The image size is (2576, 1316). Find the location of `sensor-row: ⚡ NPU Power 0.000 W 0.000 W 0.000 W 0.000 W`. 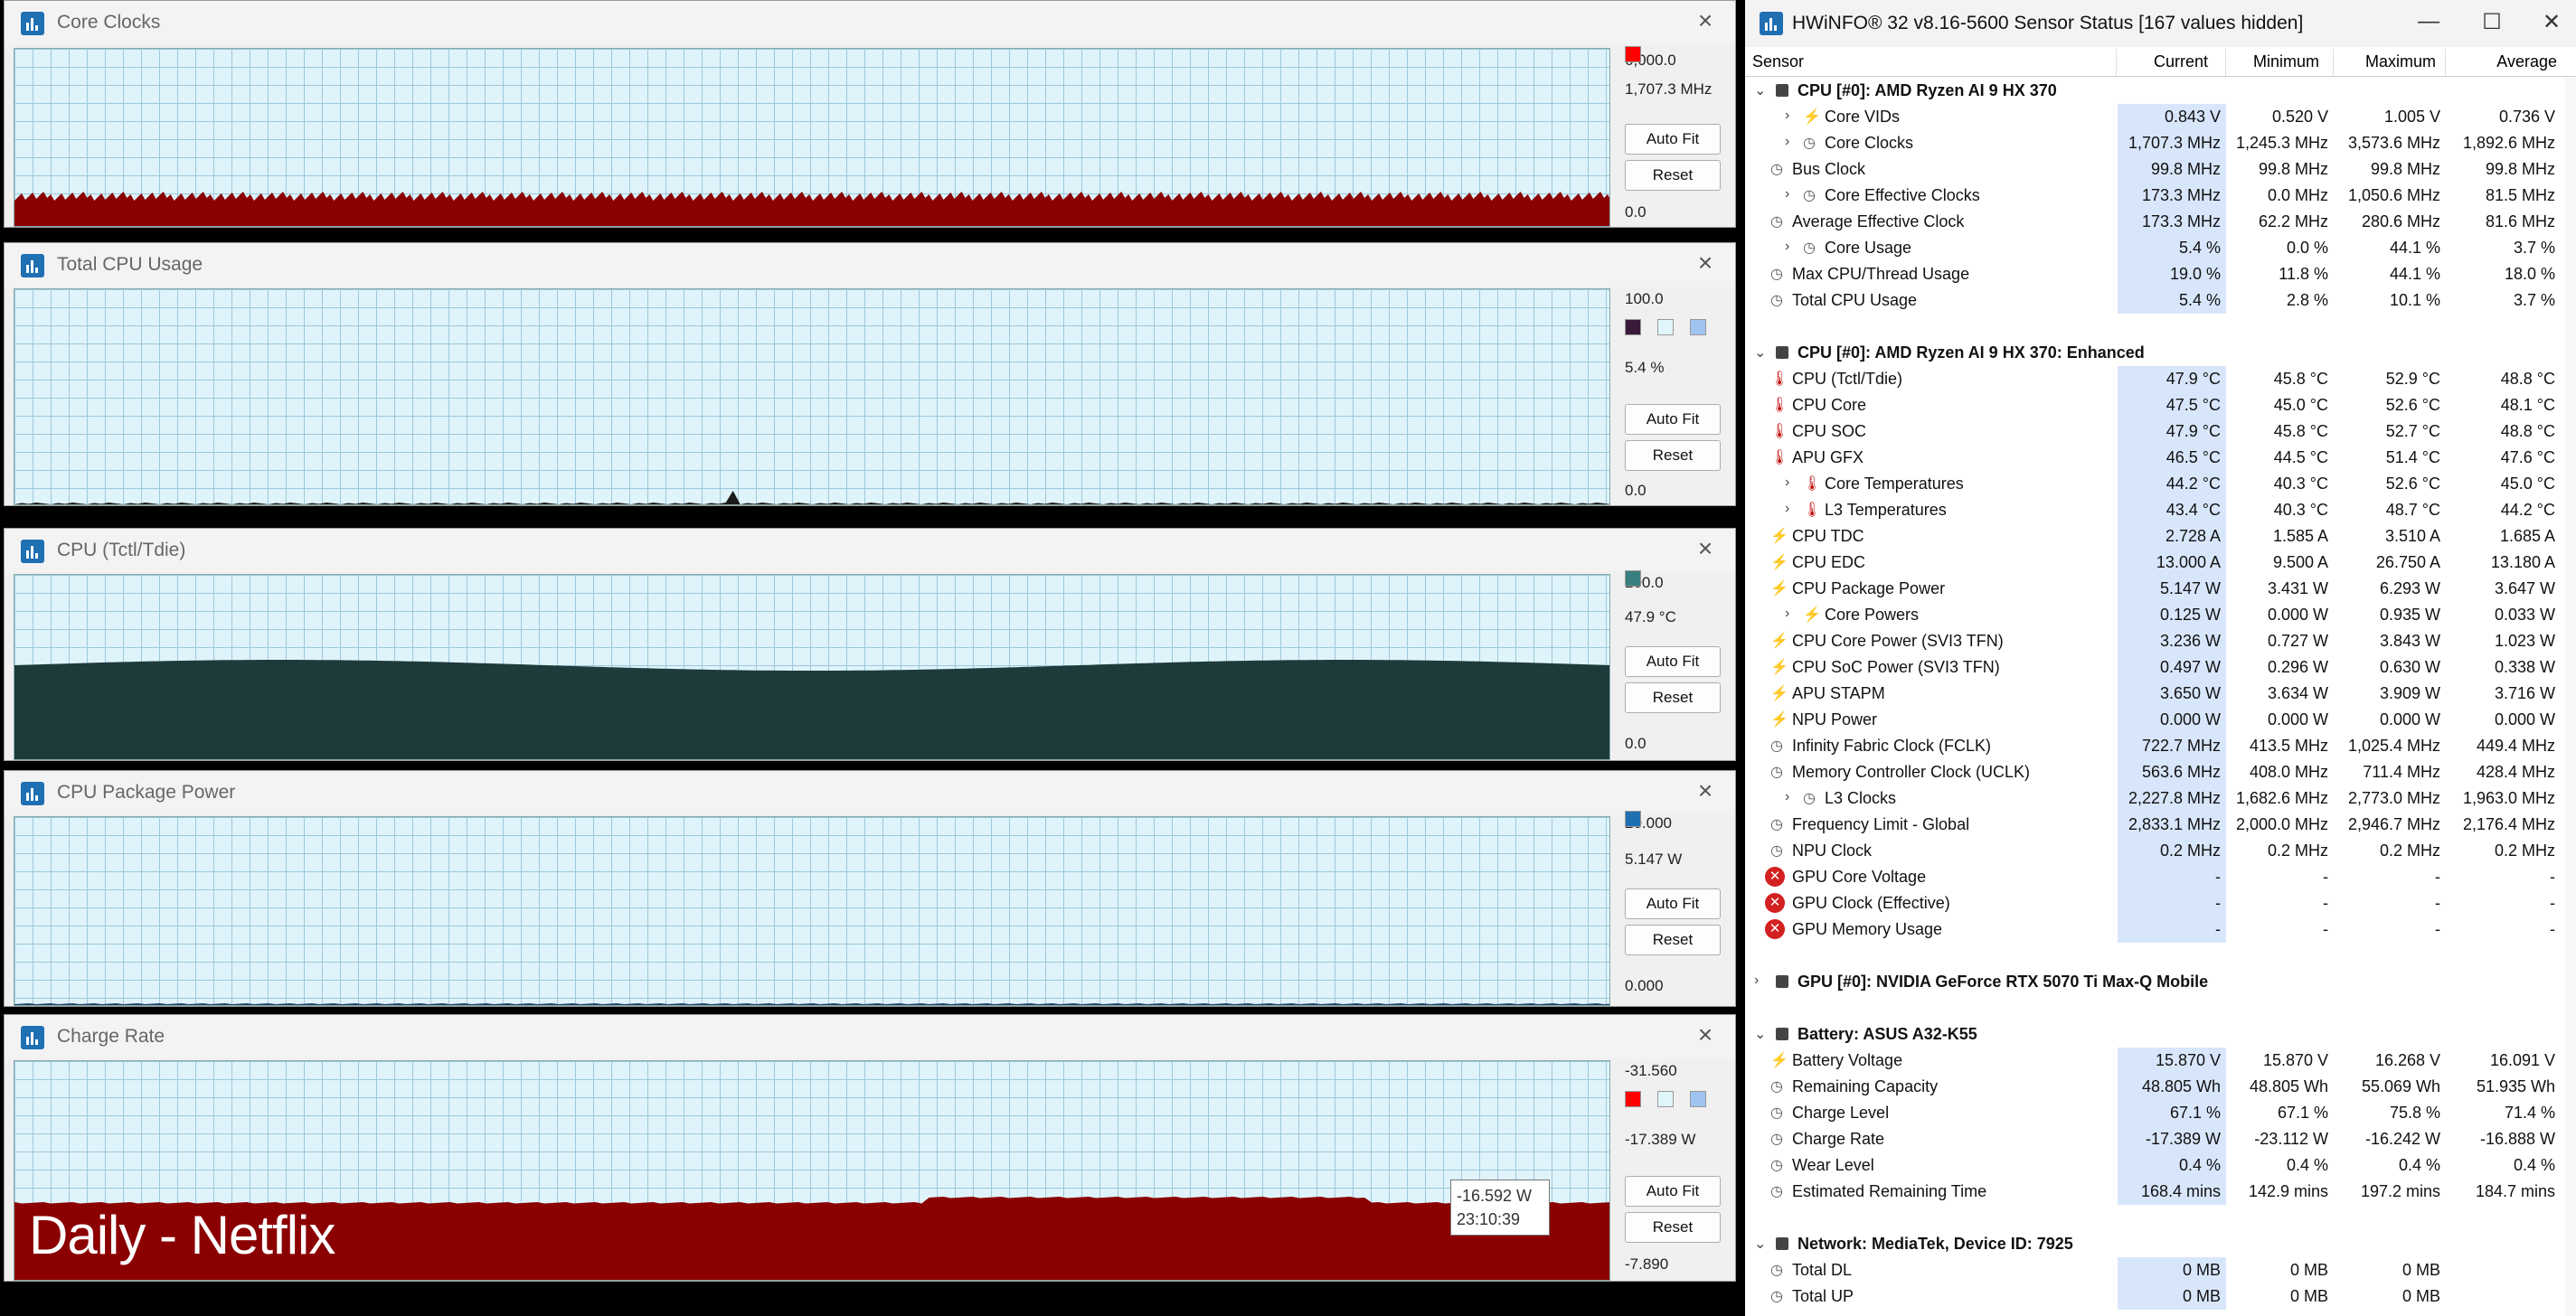

sensor-row: ⚡ NPU Power 0.000 W 0.000 W 0.000 W 0.000 W is located at coordinates (2160, 720).